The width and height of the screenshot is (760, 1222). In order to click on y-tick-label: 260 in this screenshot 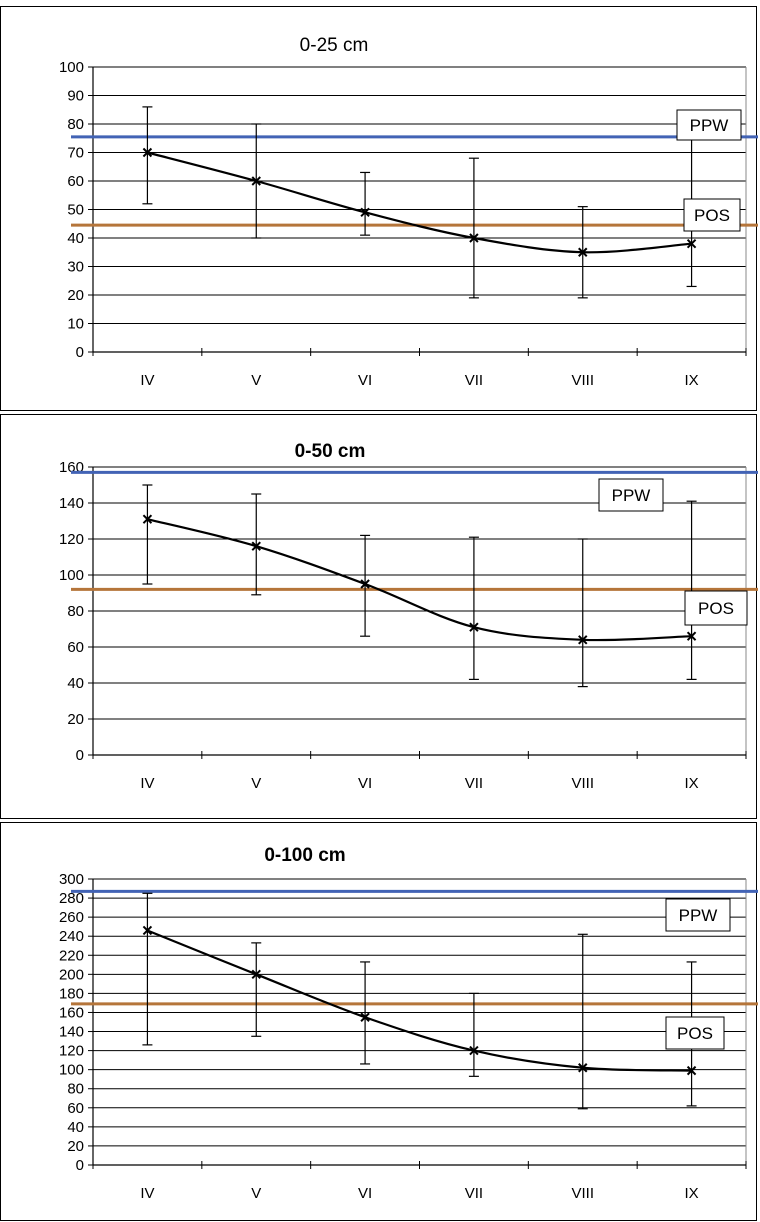, I will do `click(71, 917)`.